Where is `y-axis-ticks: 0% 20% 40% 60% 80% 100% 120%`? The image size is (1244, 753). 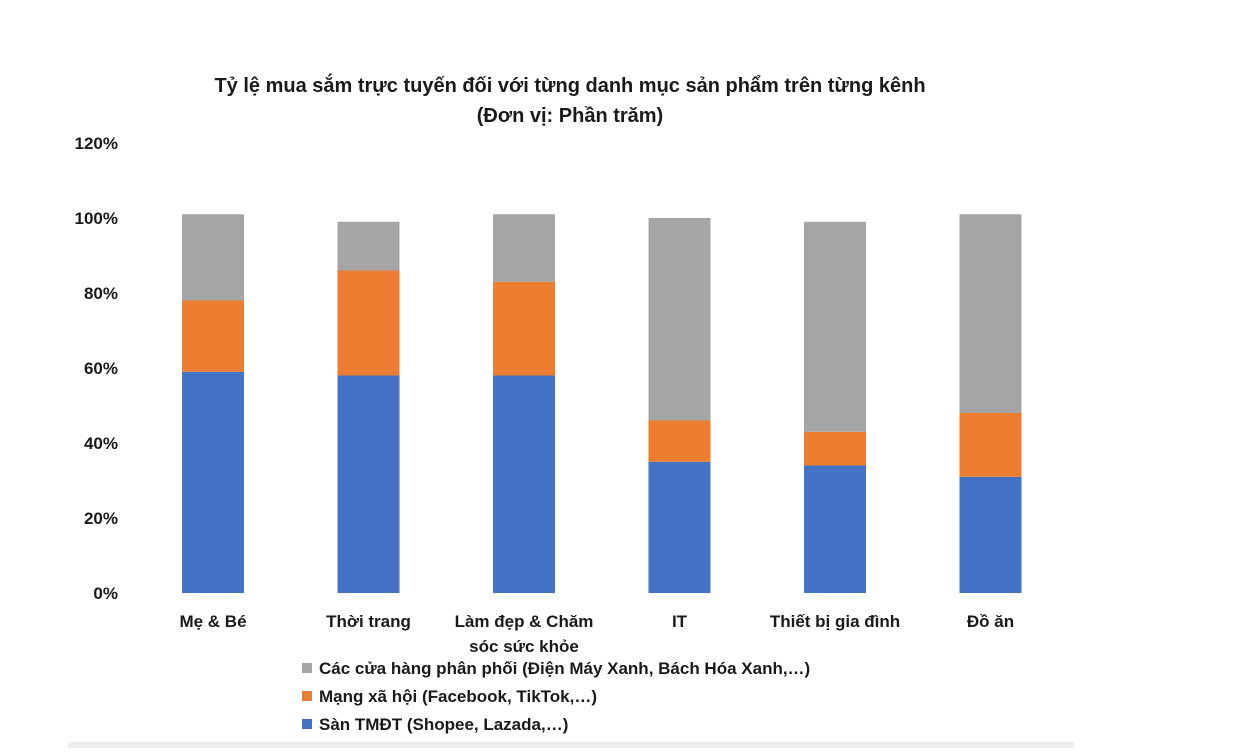 y-axis-ticks: 0% 20% 40% 60% 80% 100% 120% is located at coordinates (96, 368).